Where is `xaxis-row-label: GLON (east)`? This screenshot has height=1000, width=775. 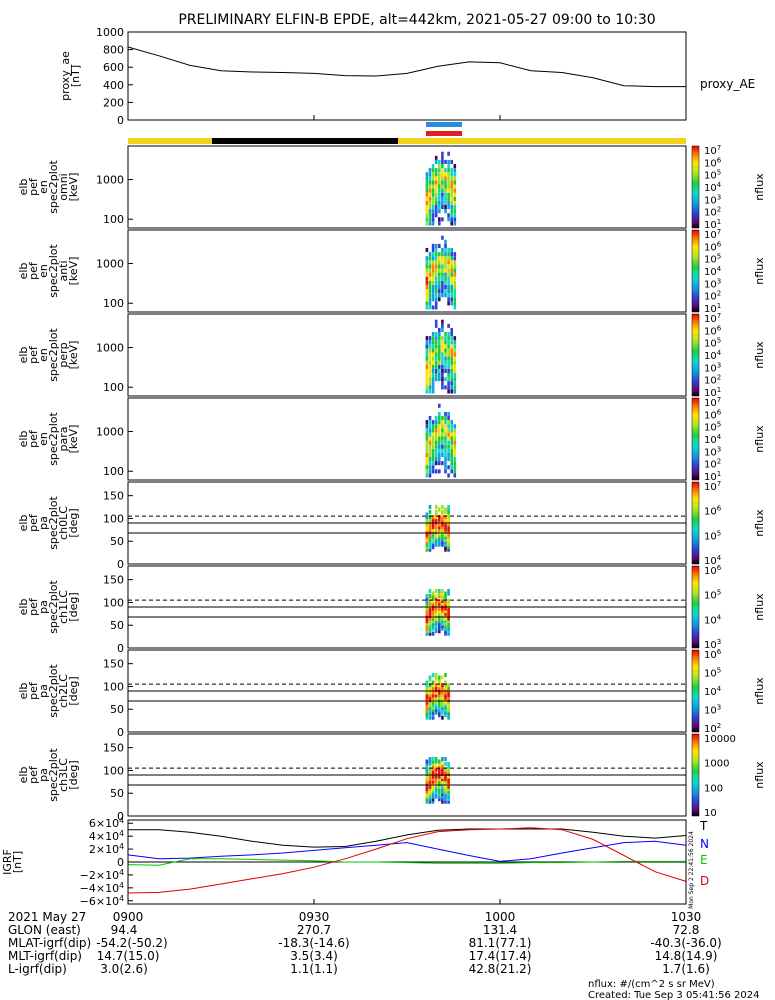 xaxis-row-label: GLON (east) is located at coordinates (44, 930).